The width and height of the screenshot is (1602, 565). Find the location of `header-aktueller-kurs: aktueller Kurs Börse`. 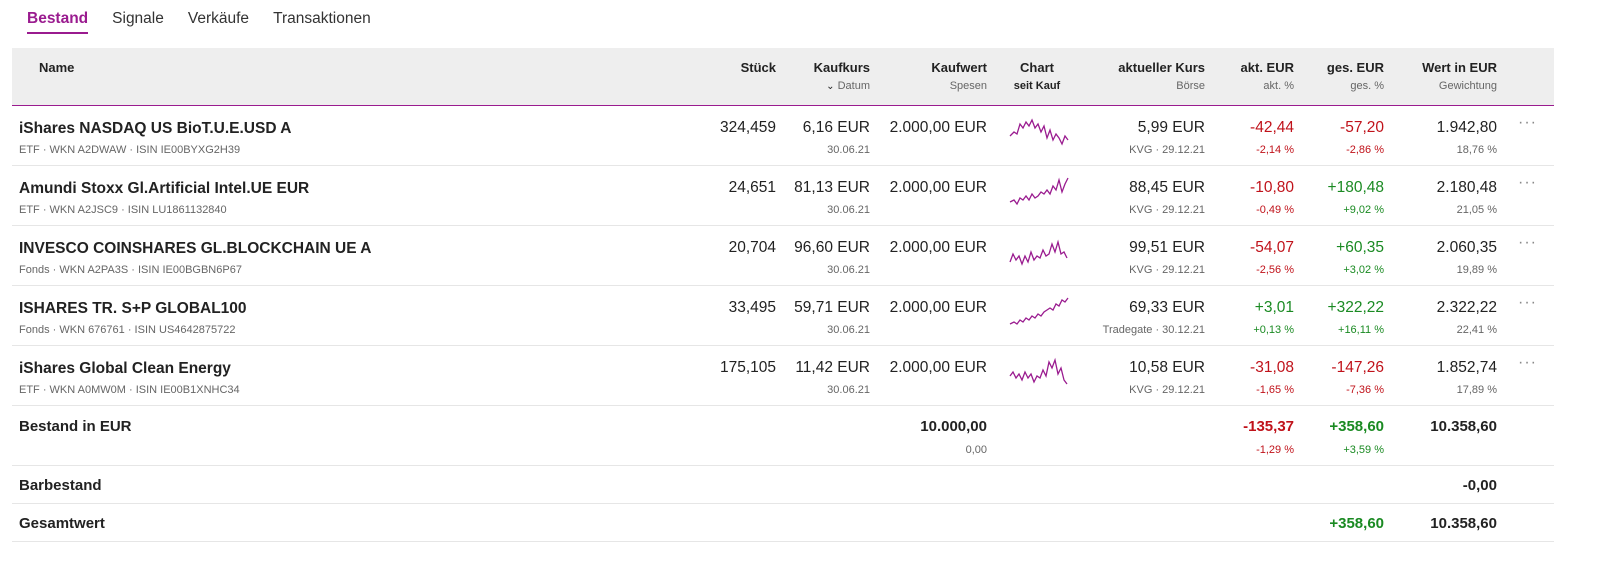

header-aktueller-kurs: aktueller Kurs Börse is located at coordinates (1161, 76).